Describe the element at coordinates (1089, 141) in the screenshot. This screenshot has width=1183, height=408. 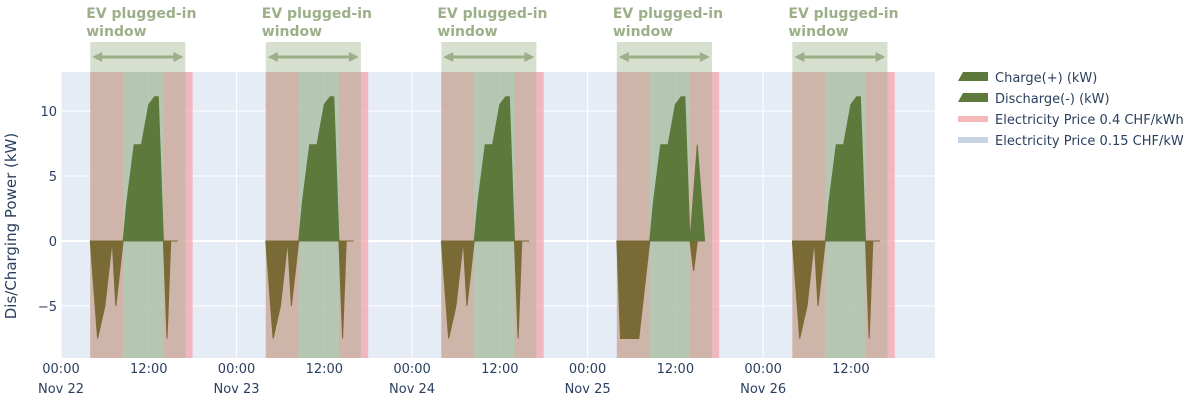
I see `legend-label: Electricity Price 0.15 CHF/kWh` at that location.